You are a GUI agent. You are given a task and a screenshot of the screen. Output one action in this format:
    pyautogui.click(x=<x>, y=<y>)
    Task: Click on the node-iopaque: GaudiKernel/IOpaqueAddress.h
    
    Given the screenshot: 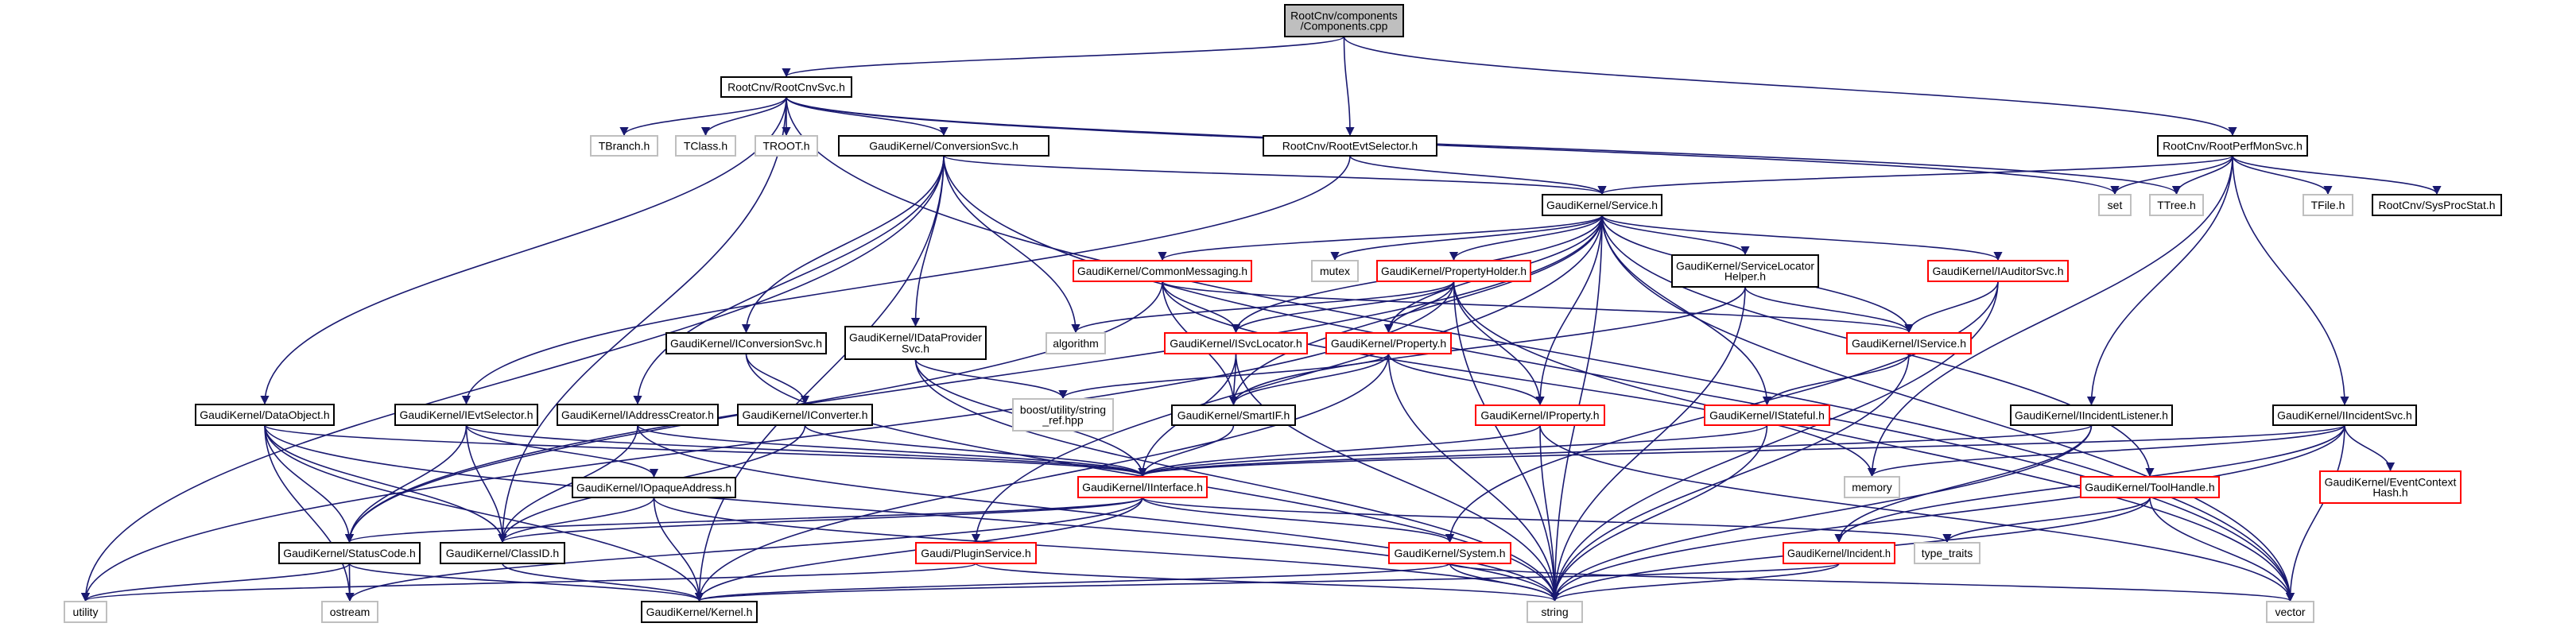 What is the action you would take?
    pyautogui.click(x=654, y=488)
    